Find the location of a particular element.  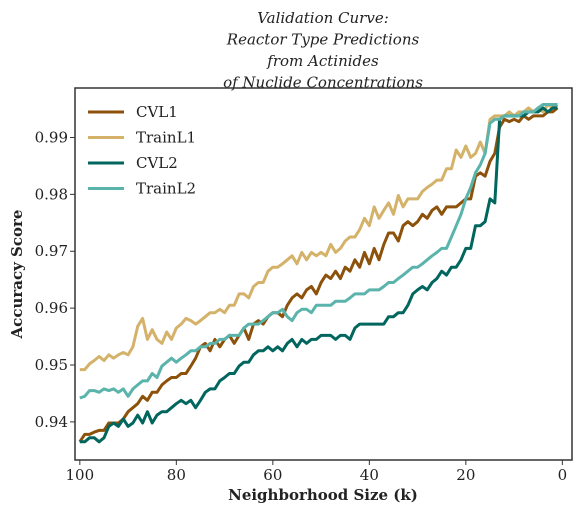

chart-title-line: of Nuclide Concentrations is located at coordinates (323, 83).